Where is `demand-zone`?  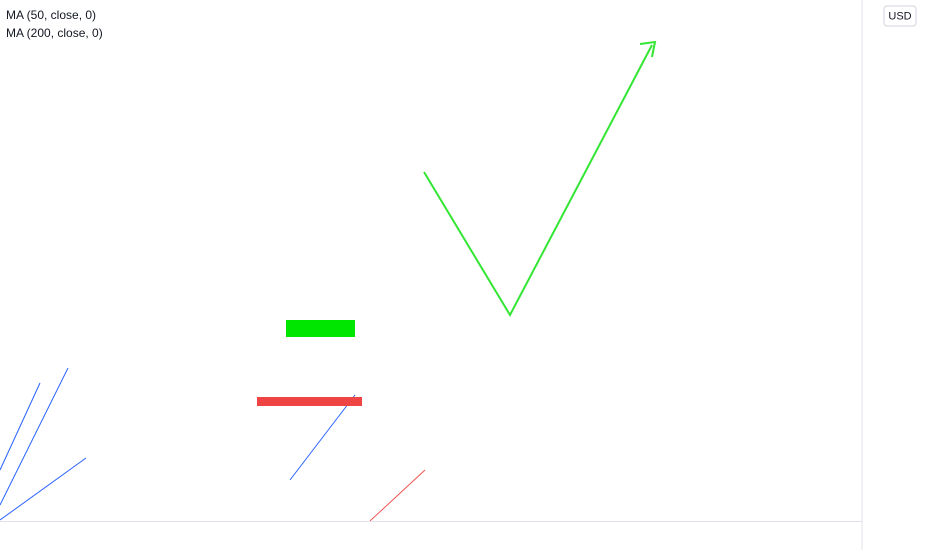 demand-zone is located at coordinates (320, 328).